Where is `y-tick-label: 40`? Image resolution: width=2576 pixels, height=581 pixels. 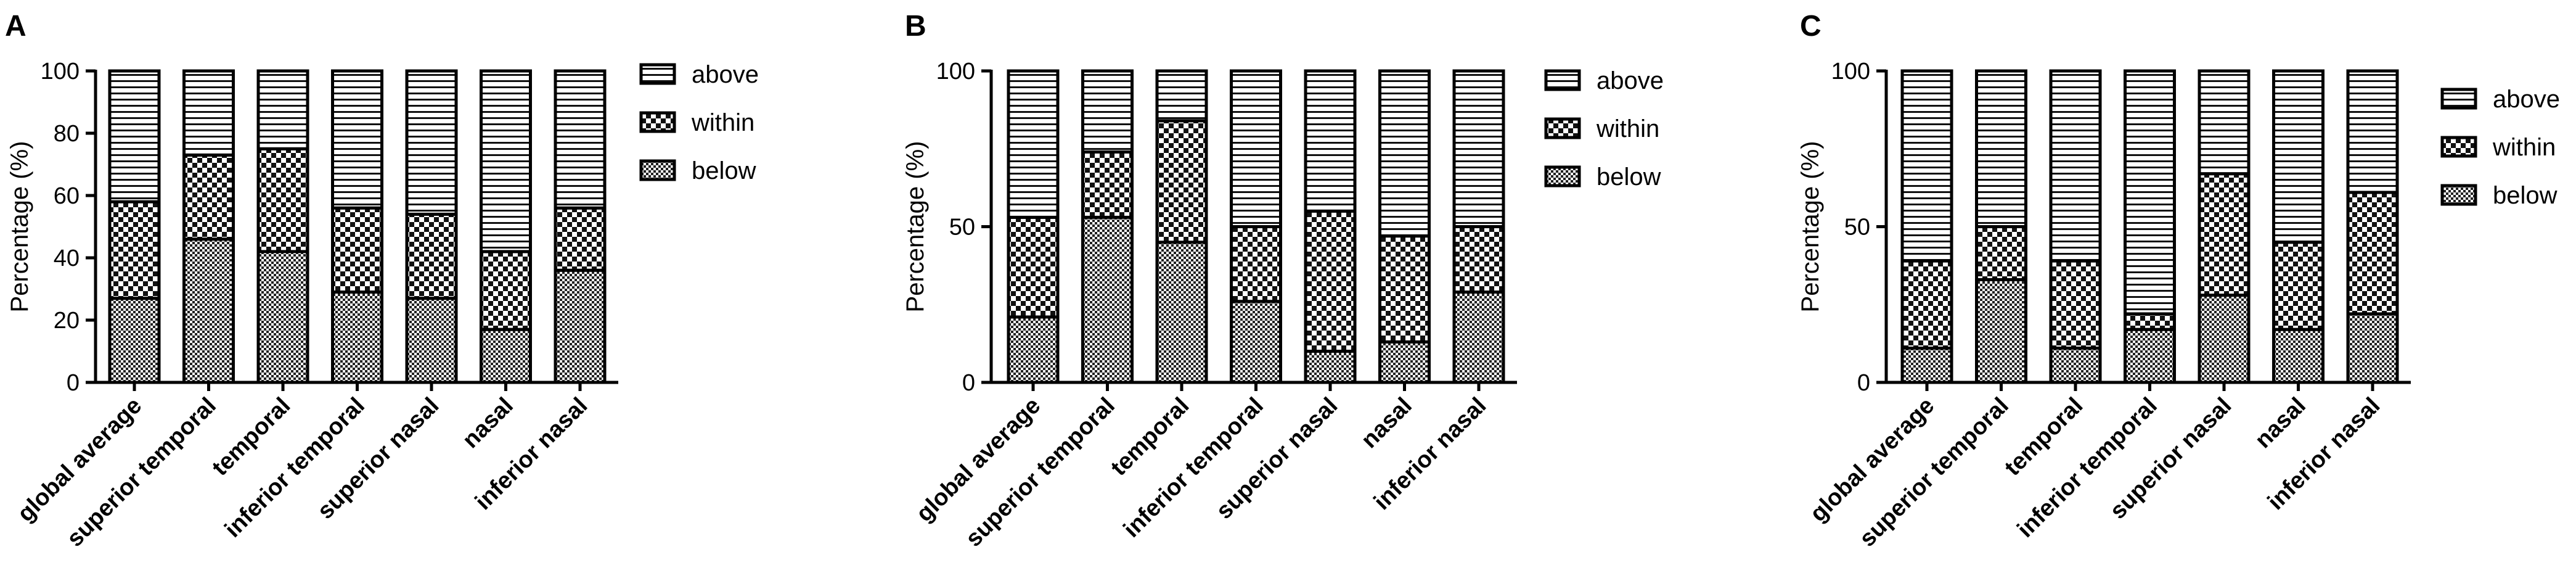 y-tick-label: 40 is located at coordinates (67, 258).